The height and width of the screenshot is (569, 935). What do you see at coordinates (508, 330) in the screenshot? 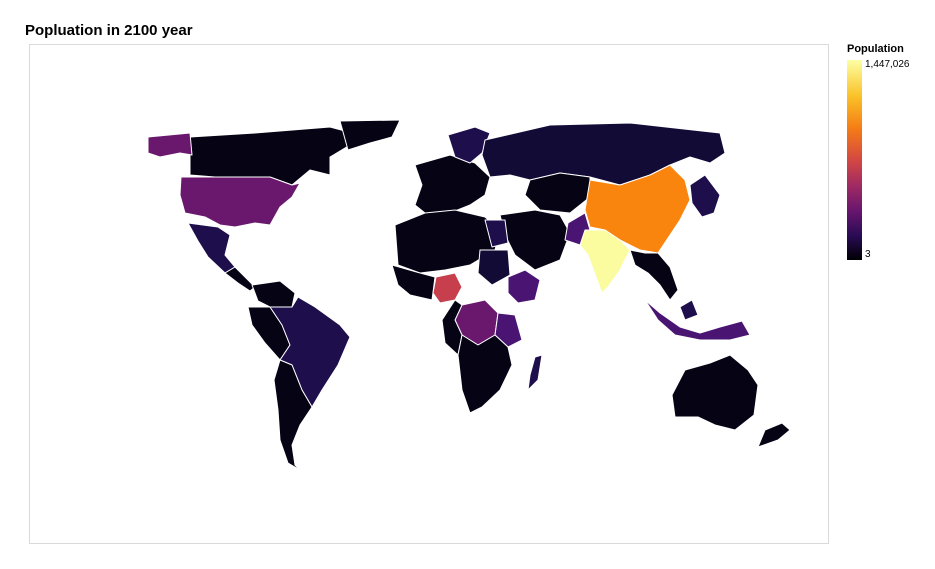
I see `country-tanzania` at bounding box center [508, 330].